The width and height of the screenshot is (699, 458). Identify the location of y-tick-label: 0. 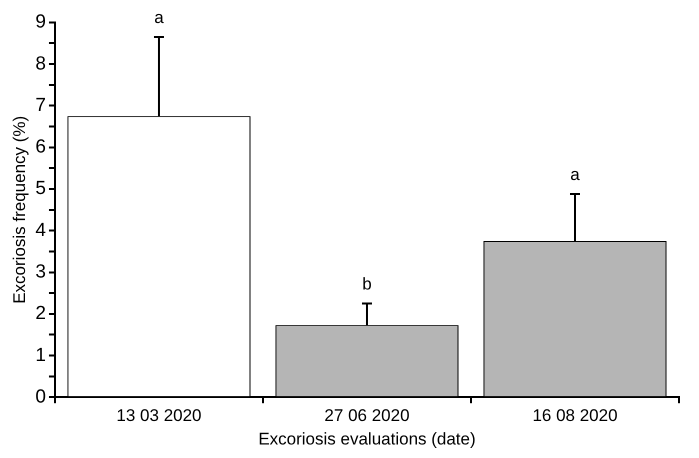
(40, 397).